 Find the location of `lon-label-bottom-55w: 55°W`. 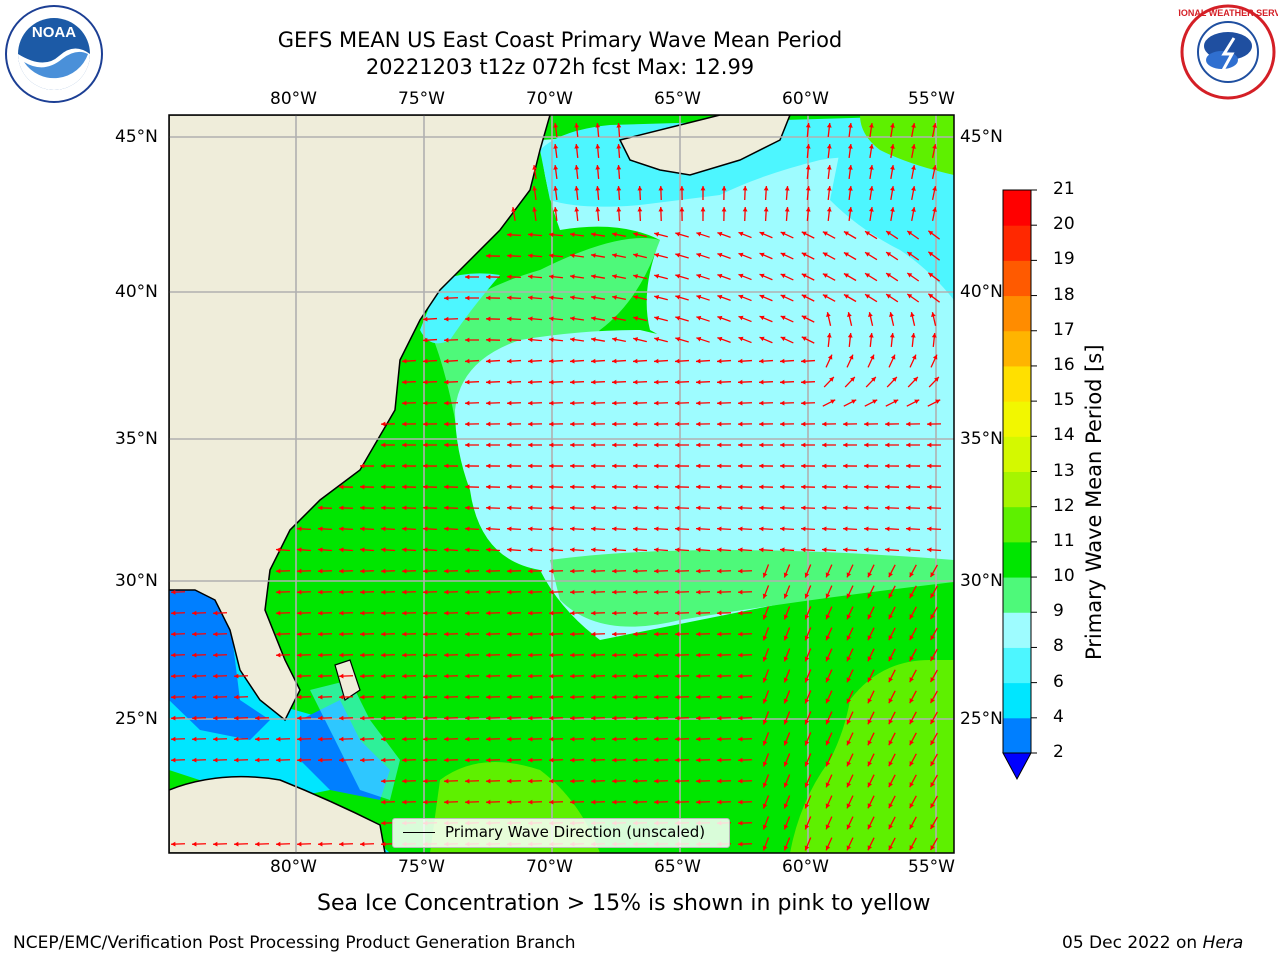

lon-label-bottom-55w: 55°W is located at coordinates (931, 867).